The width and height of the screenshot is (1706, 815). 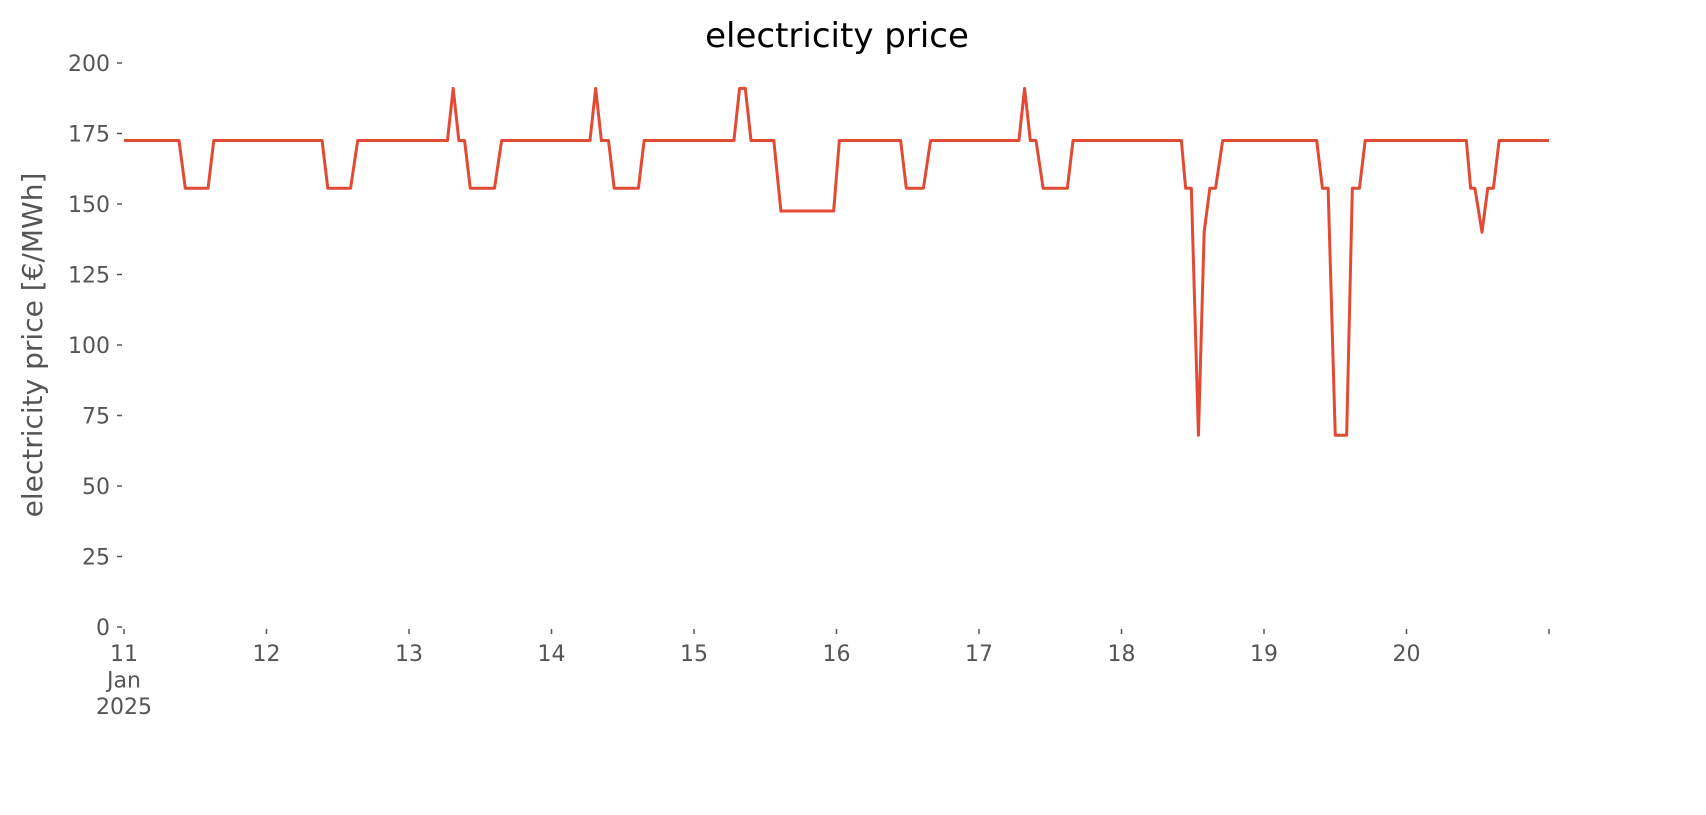 I want to click on x-tick-label: 13, so click(x=409, y=654).